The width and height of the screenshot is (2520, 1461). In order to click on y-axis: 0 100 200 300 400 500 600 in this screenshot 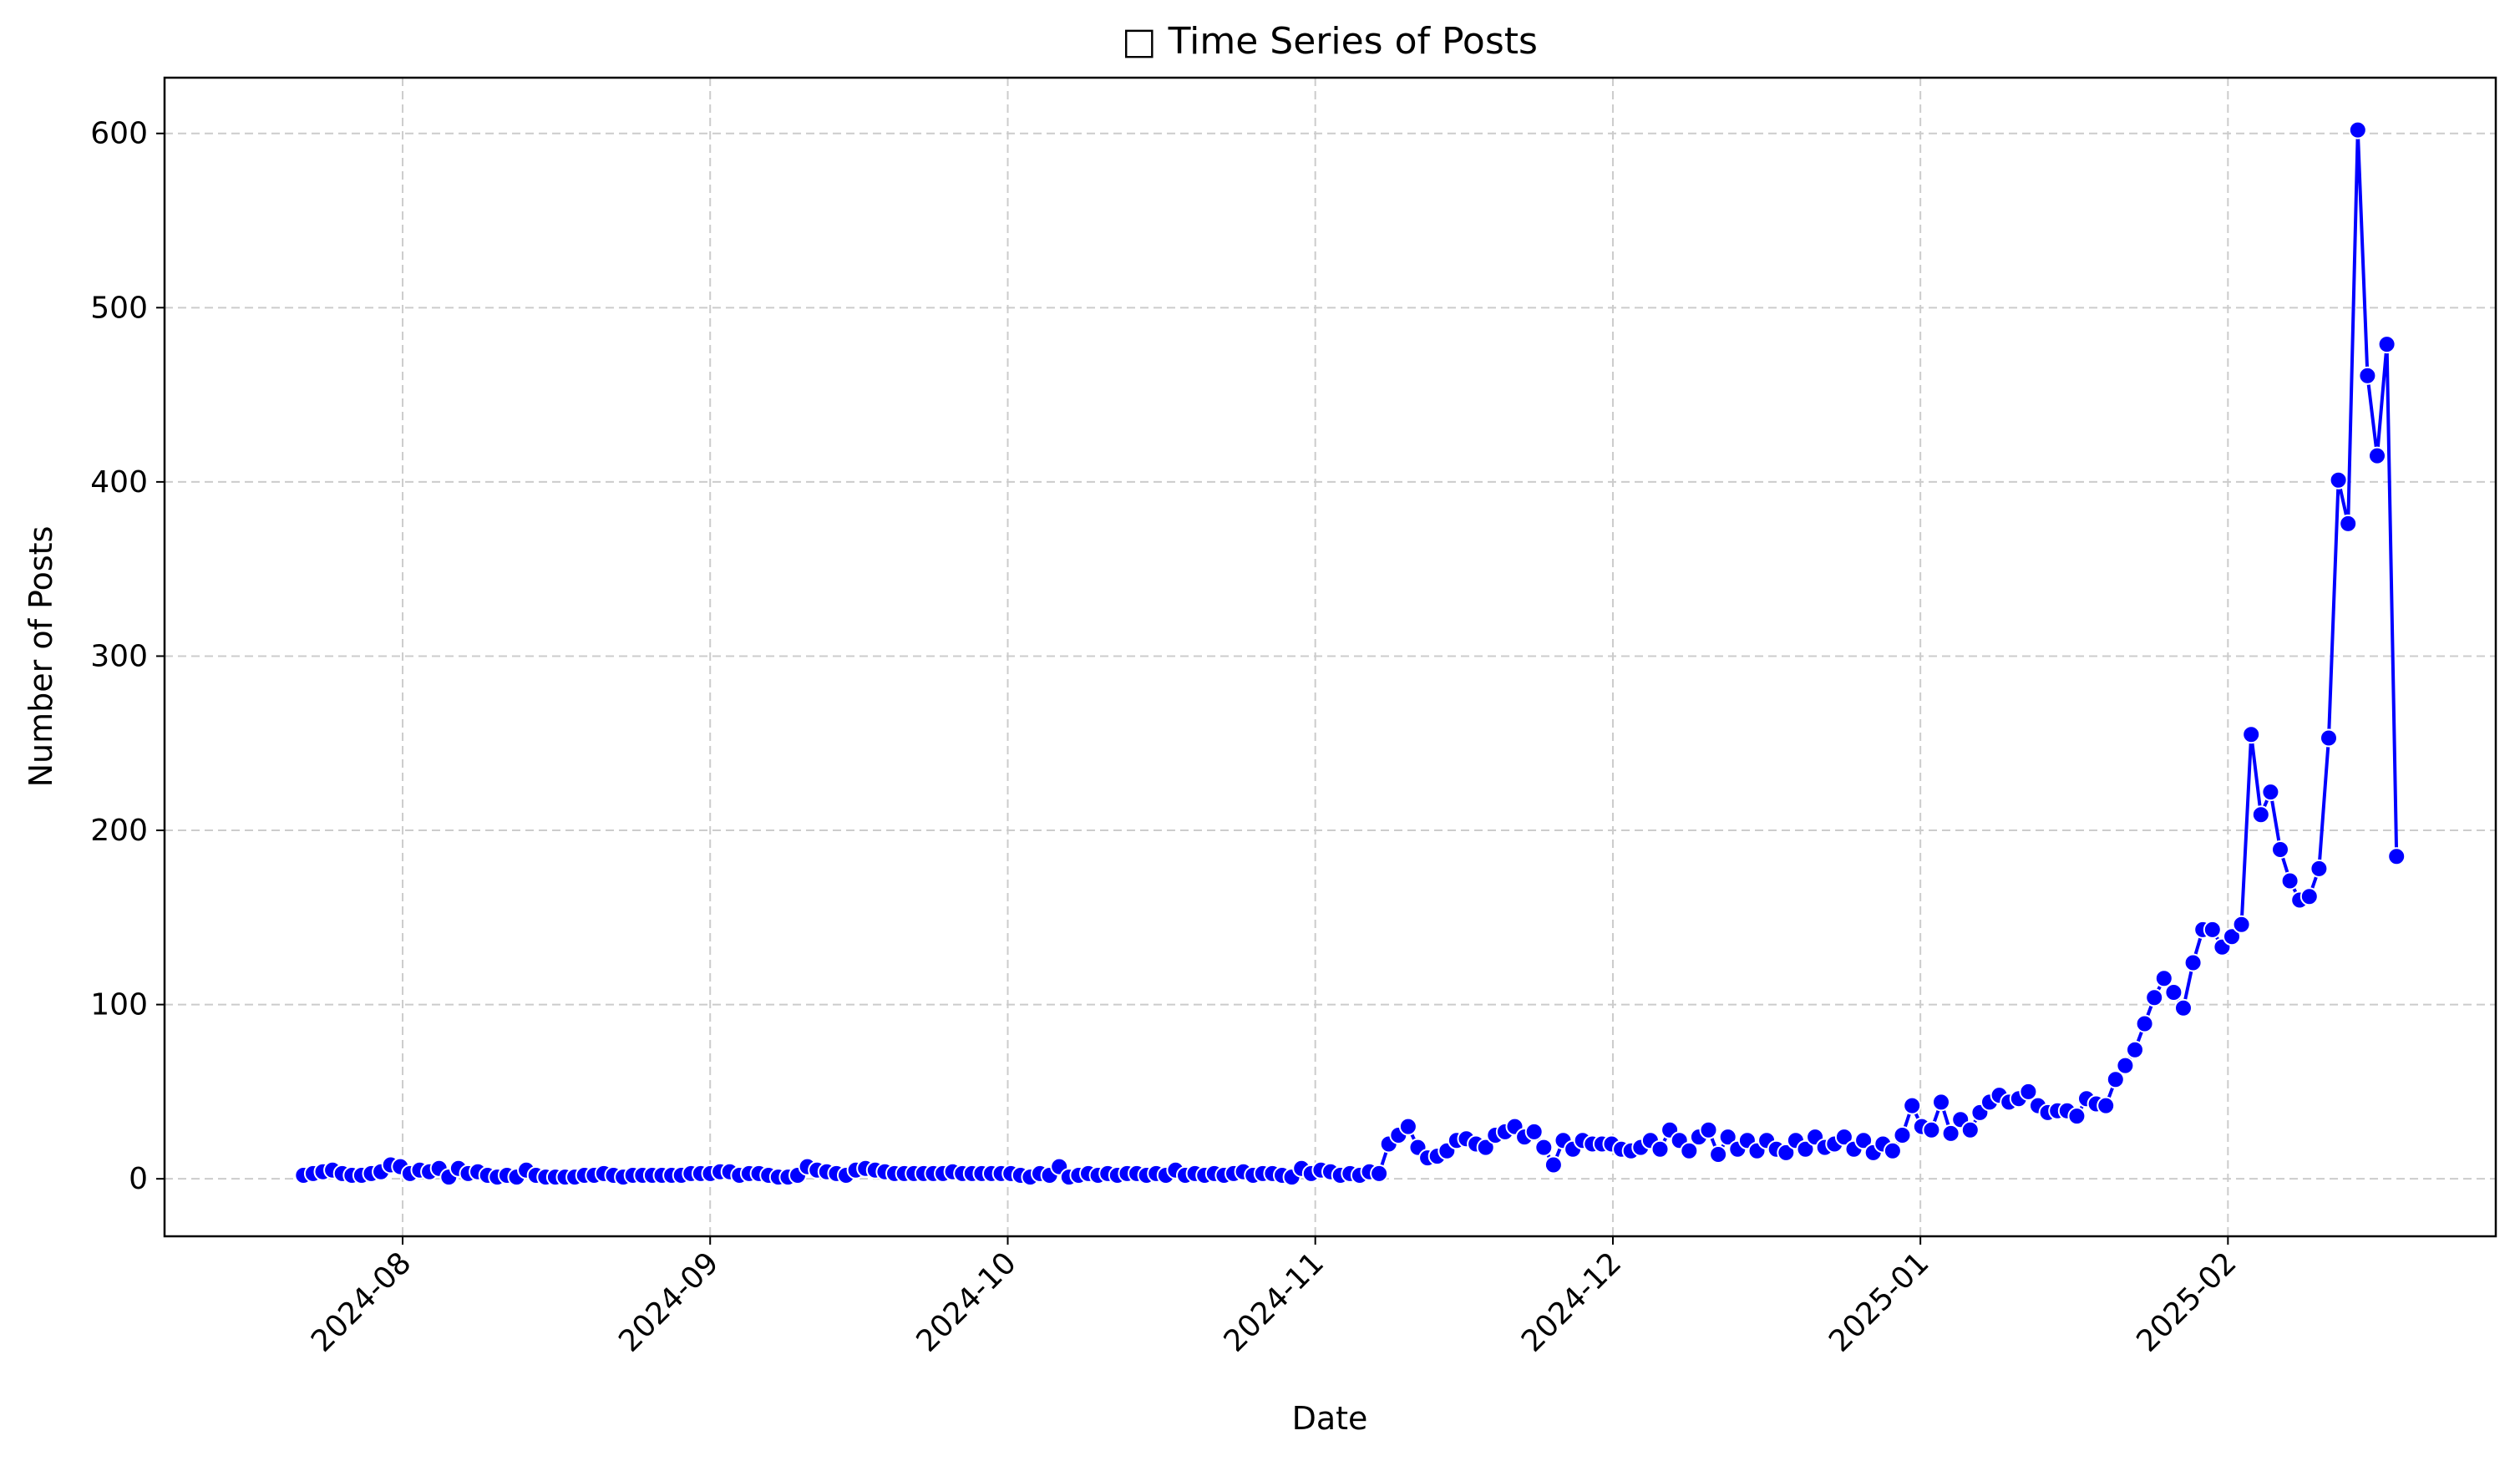, I will do `click(127, 657)`.